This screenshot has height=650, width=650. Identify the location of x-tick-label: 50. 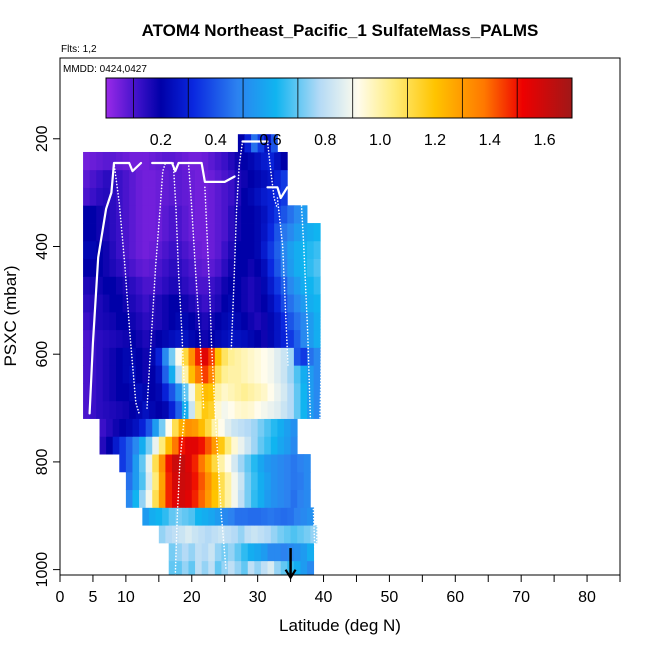
(390, 597).